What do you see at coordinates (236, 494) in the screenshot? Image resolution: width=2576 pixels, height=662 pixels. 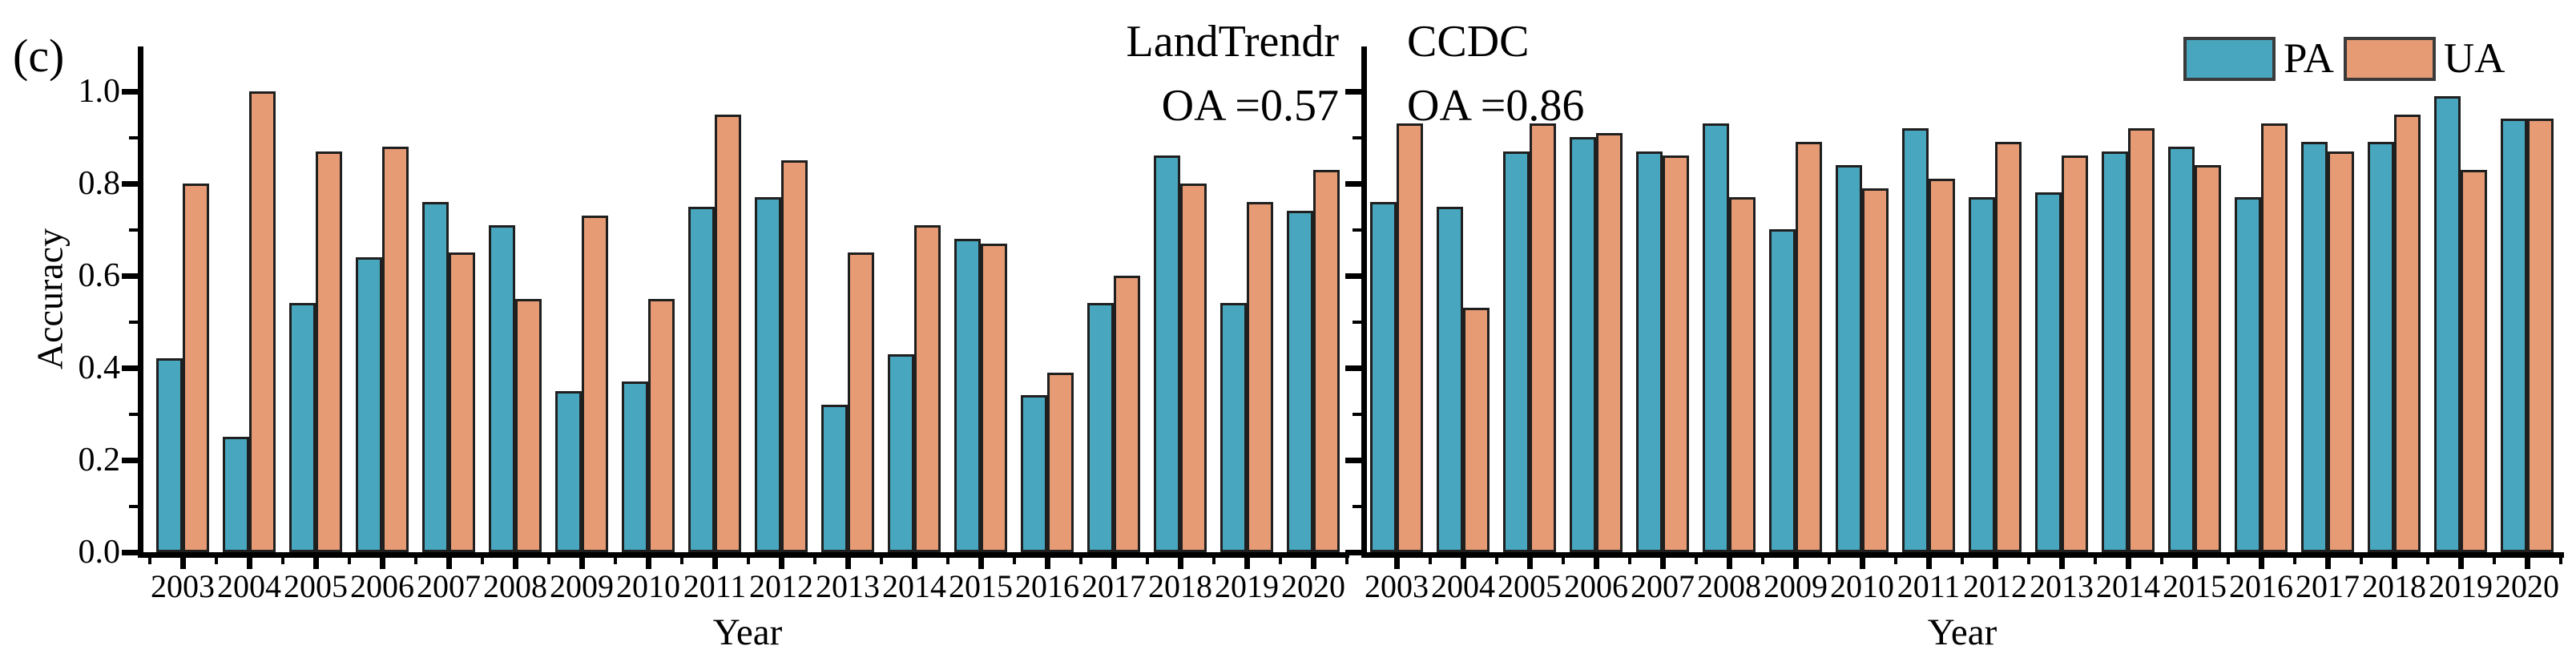 I see `bar-pa-2004` at bounding box center [236, 494].